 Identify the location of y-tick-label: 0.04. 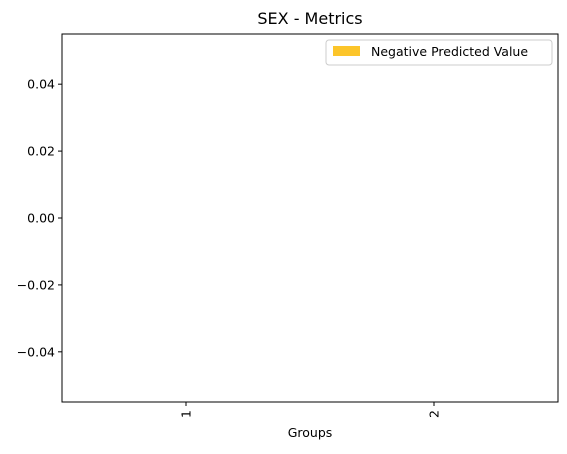
(41, 84).